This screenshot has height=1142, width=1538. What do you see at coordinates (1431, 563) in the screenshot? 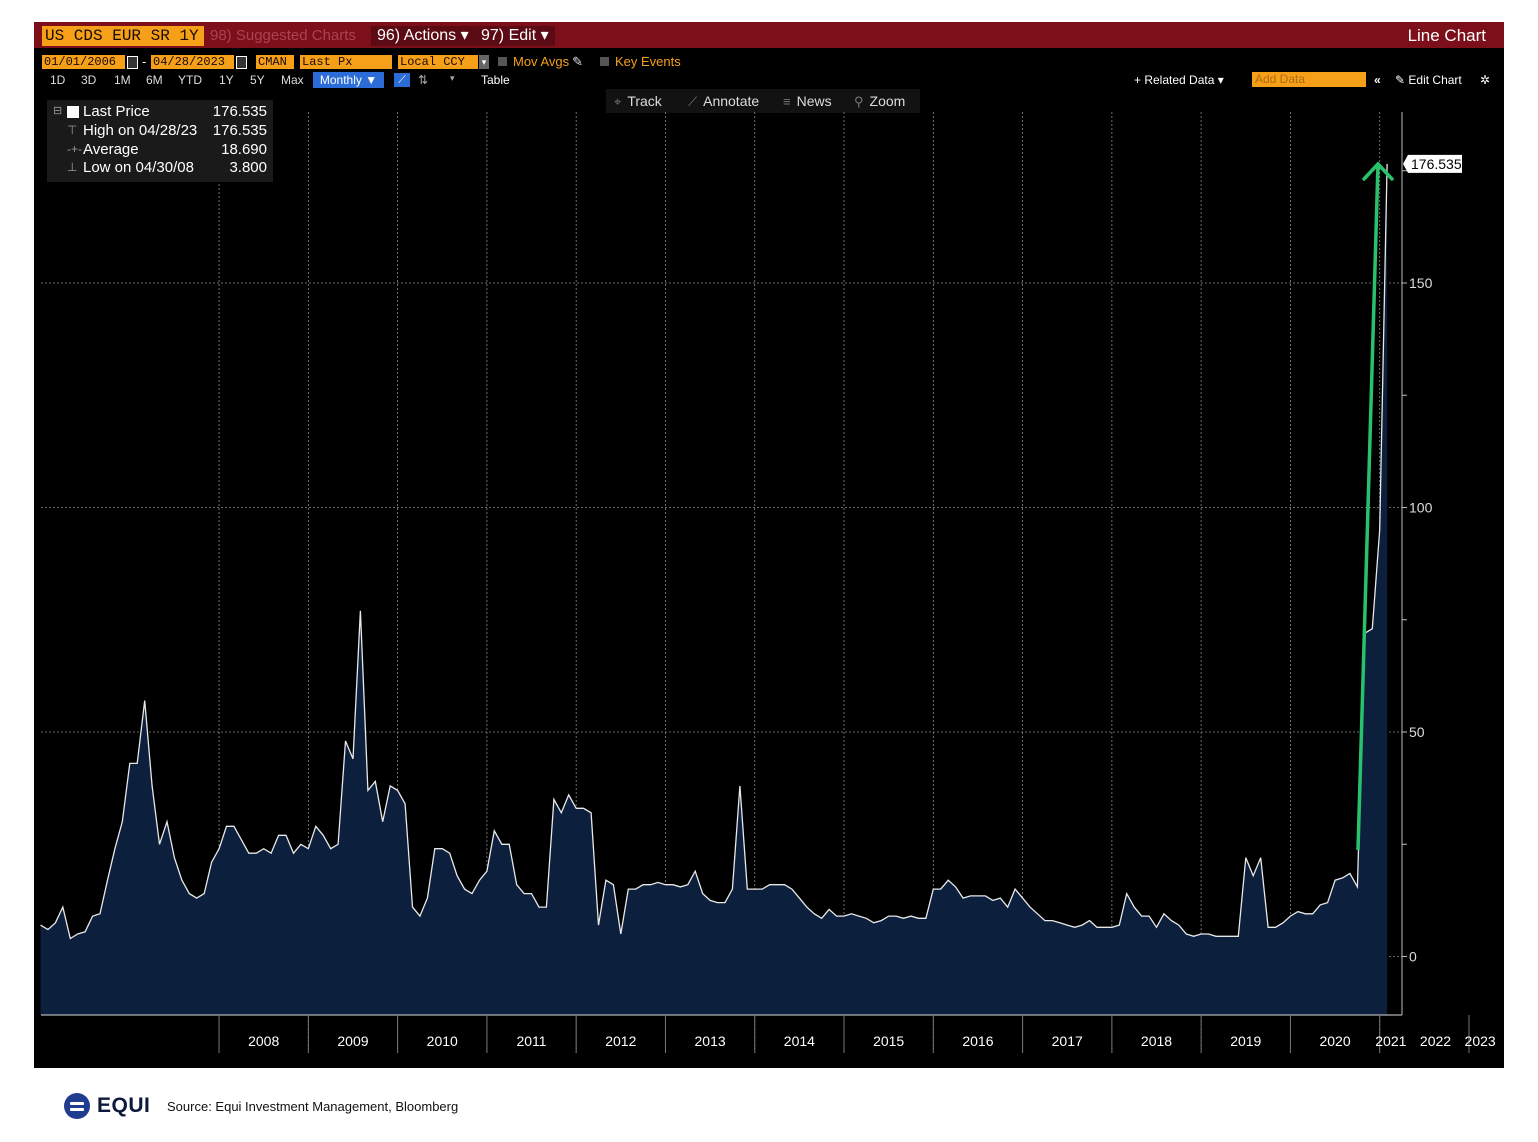
I see `y-axis: 0 50 100 150 176.535` at bounding box center [1431, 563].